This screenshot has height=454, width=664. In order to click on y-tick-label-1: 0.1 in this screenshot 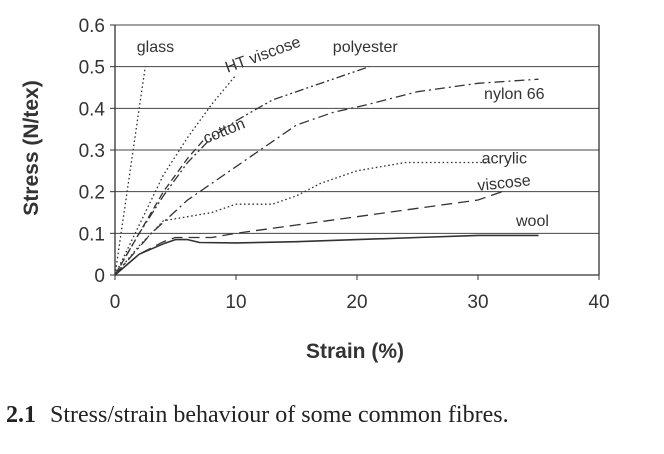, I will do `click(92, 234)`.